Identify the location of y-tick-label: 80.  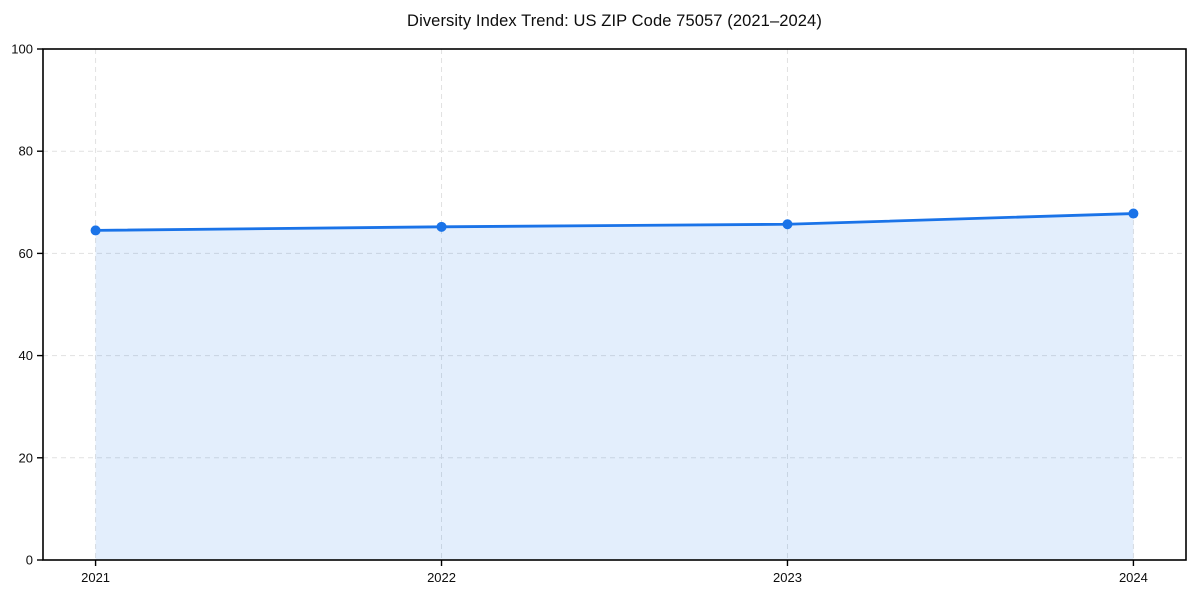
(26, 151).